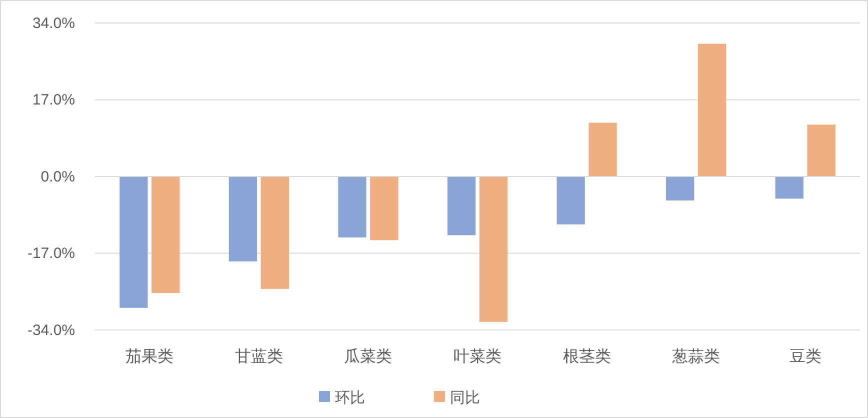 The width and height of the screenshot is (868, 418). I want to click on legend-label: 环比, so click(350, 397).